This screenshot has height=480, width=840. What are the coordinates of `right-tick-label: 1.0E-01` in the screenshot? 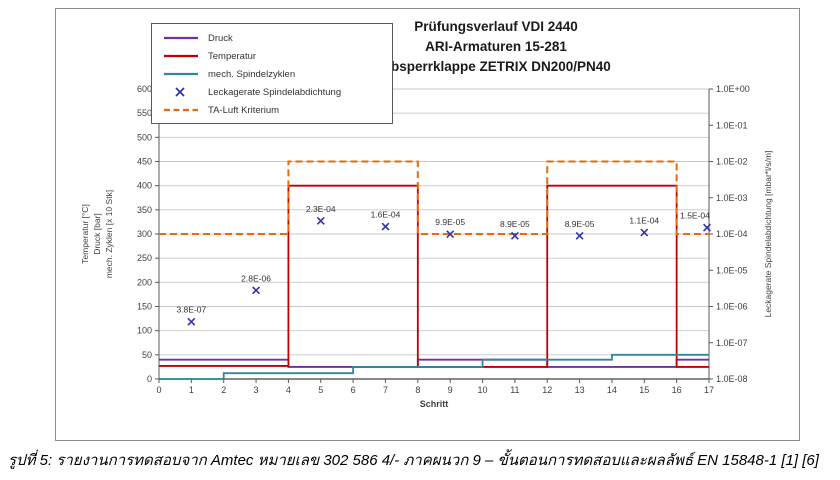 It's located at (732, 125).